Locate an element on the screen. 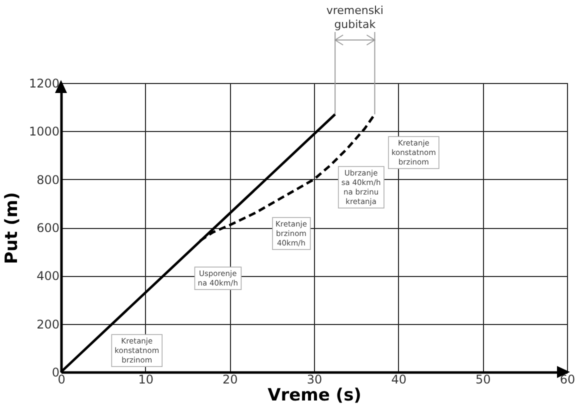 The height and width of the screenshot is (415, 581). y-tick-label: 1200 is located at coordinates (44, 83).